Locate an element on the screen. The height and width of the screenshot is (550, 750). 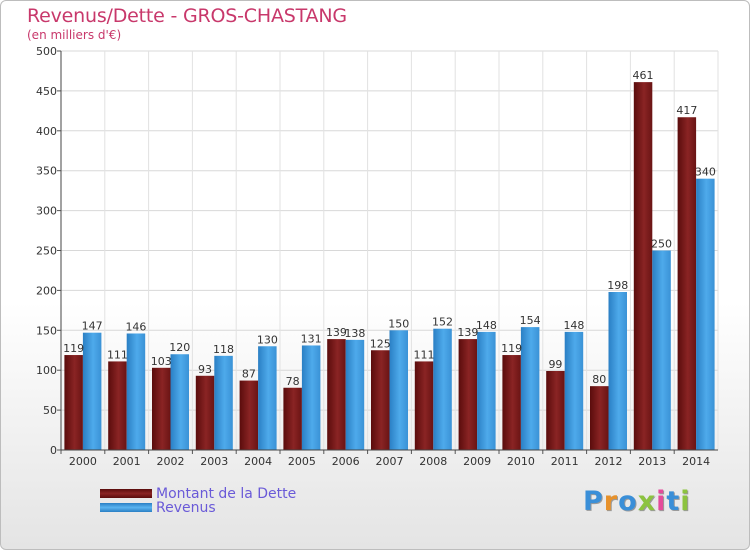
data-label-dette: 461 is located at coordinates (643, 75).